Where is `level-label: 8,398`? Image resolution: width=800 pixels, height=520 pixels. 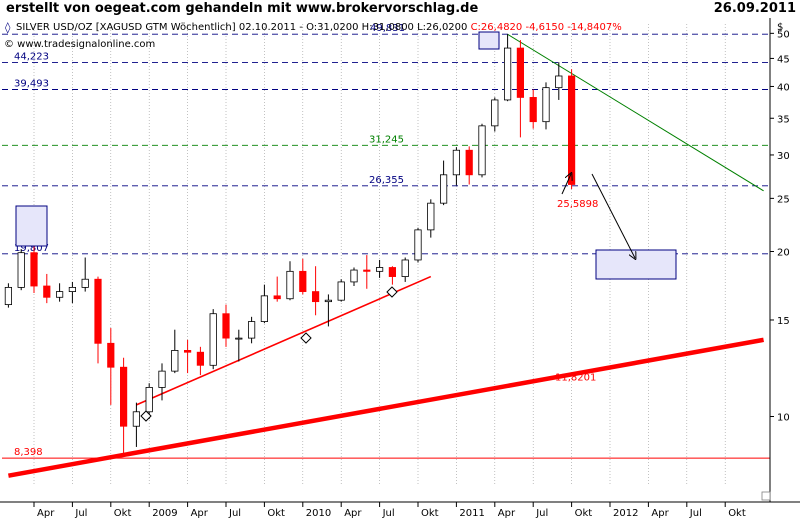 level-label: 8,398 is located at coordinates (28, 452).